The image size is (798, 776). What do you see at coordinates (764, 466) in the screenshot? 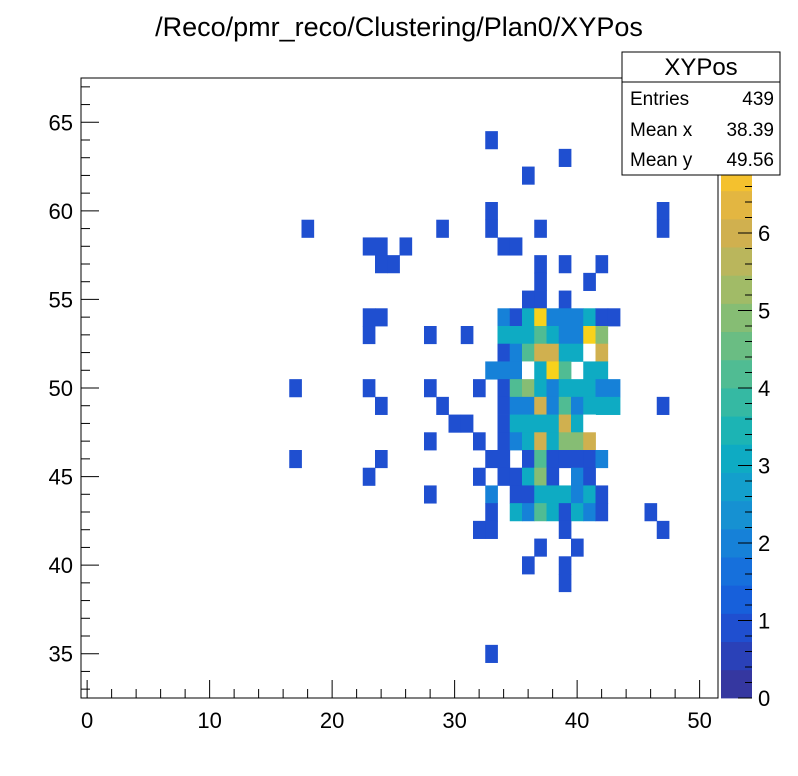
I see `color-scale-tick-label: 3` at bounding box center [764, 466].